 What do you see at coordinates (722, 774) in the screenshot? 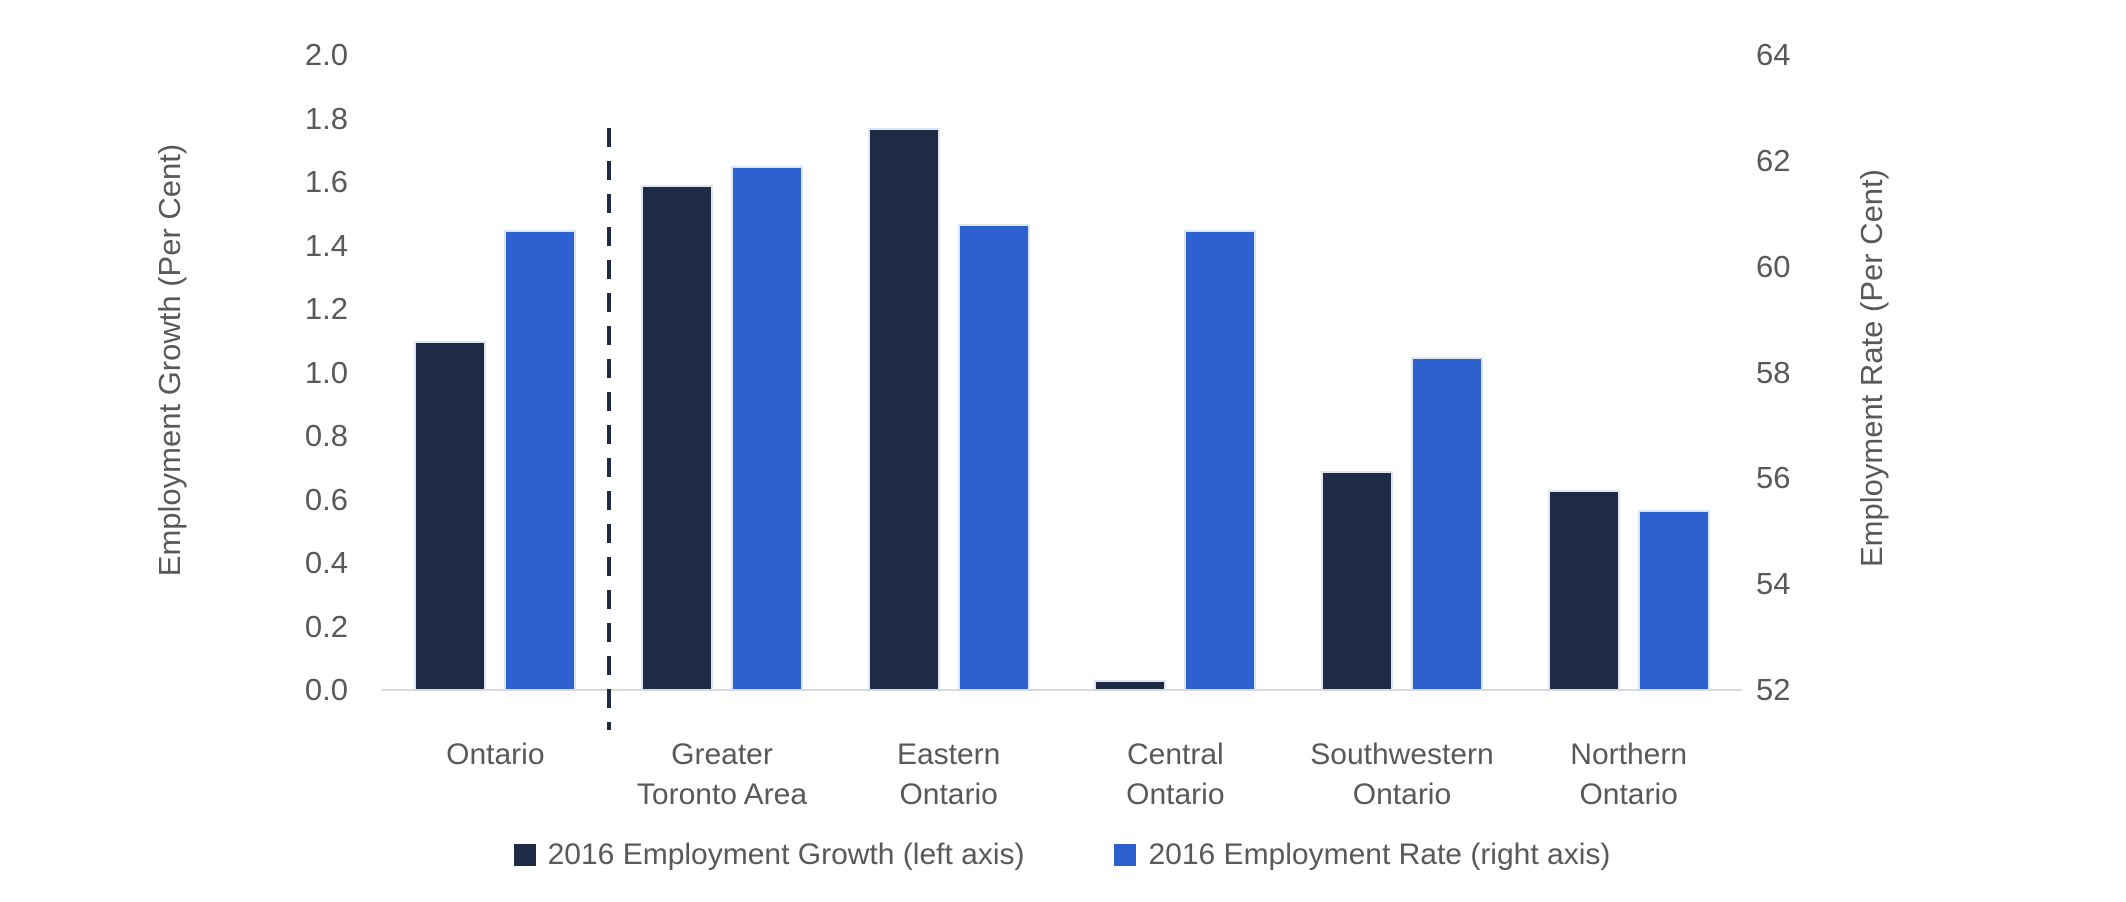
I see `category-label-greater-toronto-area: Greater Toronto Area` at bounding box center [722, 774].